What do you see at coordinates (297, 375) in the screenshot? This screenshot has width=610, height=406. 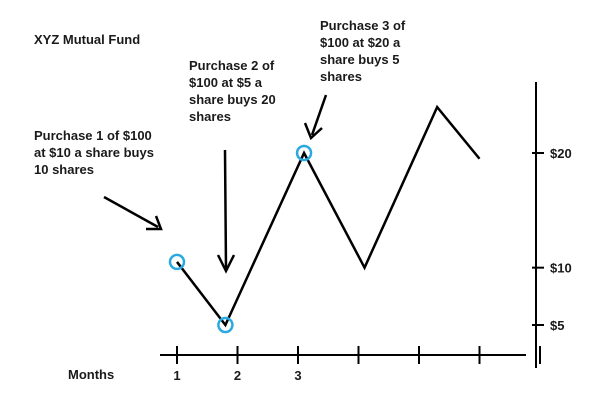 I see `x-tick-label: 3` at bounding box center [297, 375].